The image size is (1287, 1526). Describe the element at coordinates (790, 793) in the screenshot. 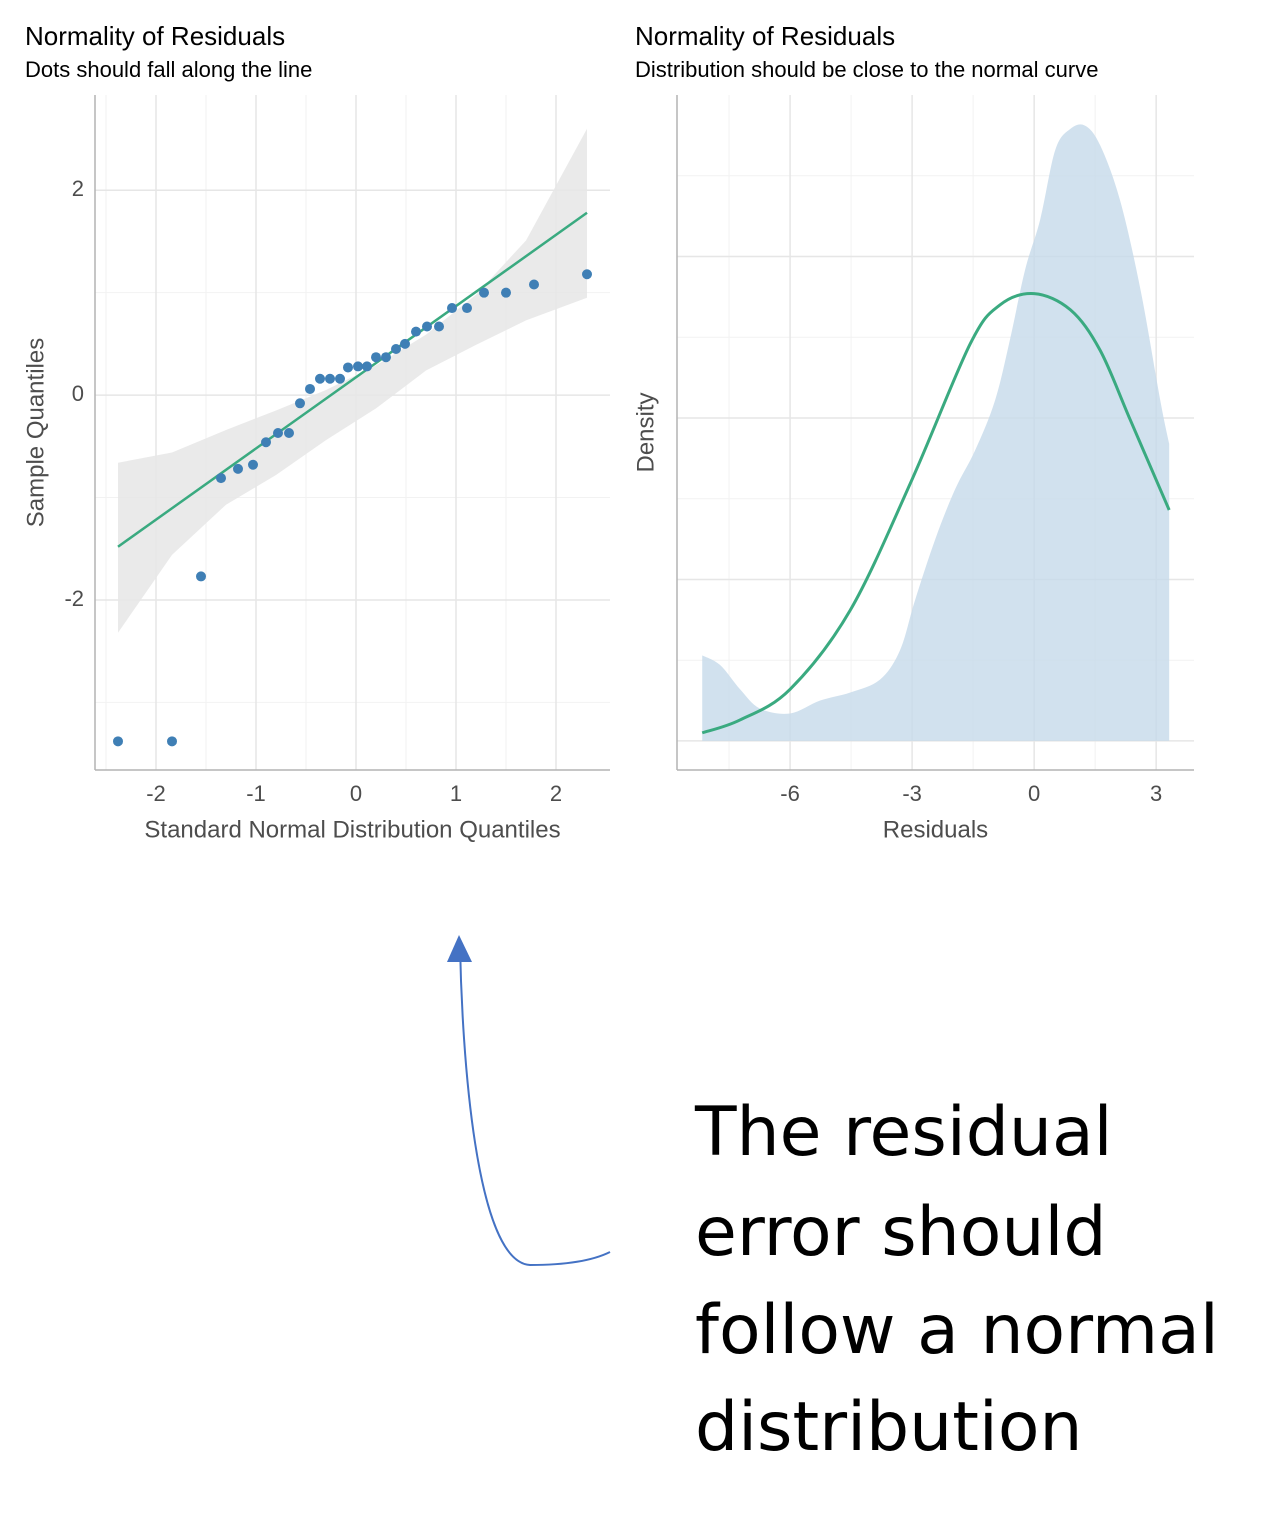

I see `x-tick-label: -6` at that location.